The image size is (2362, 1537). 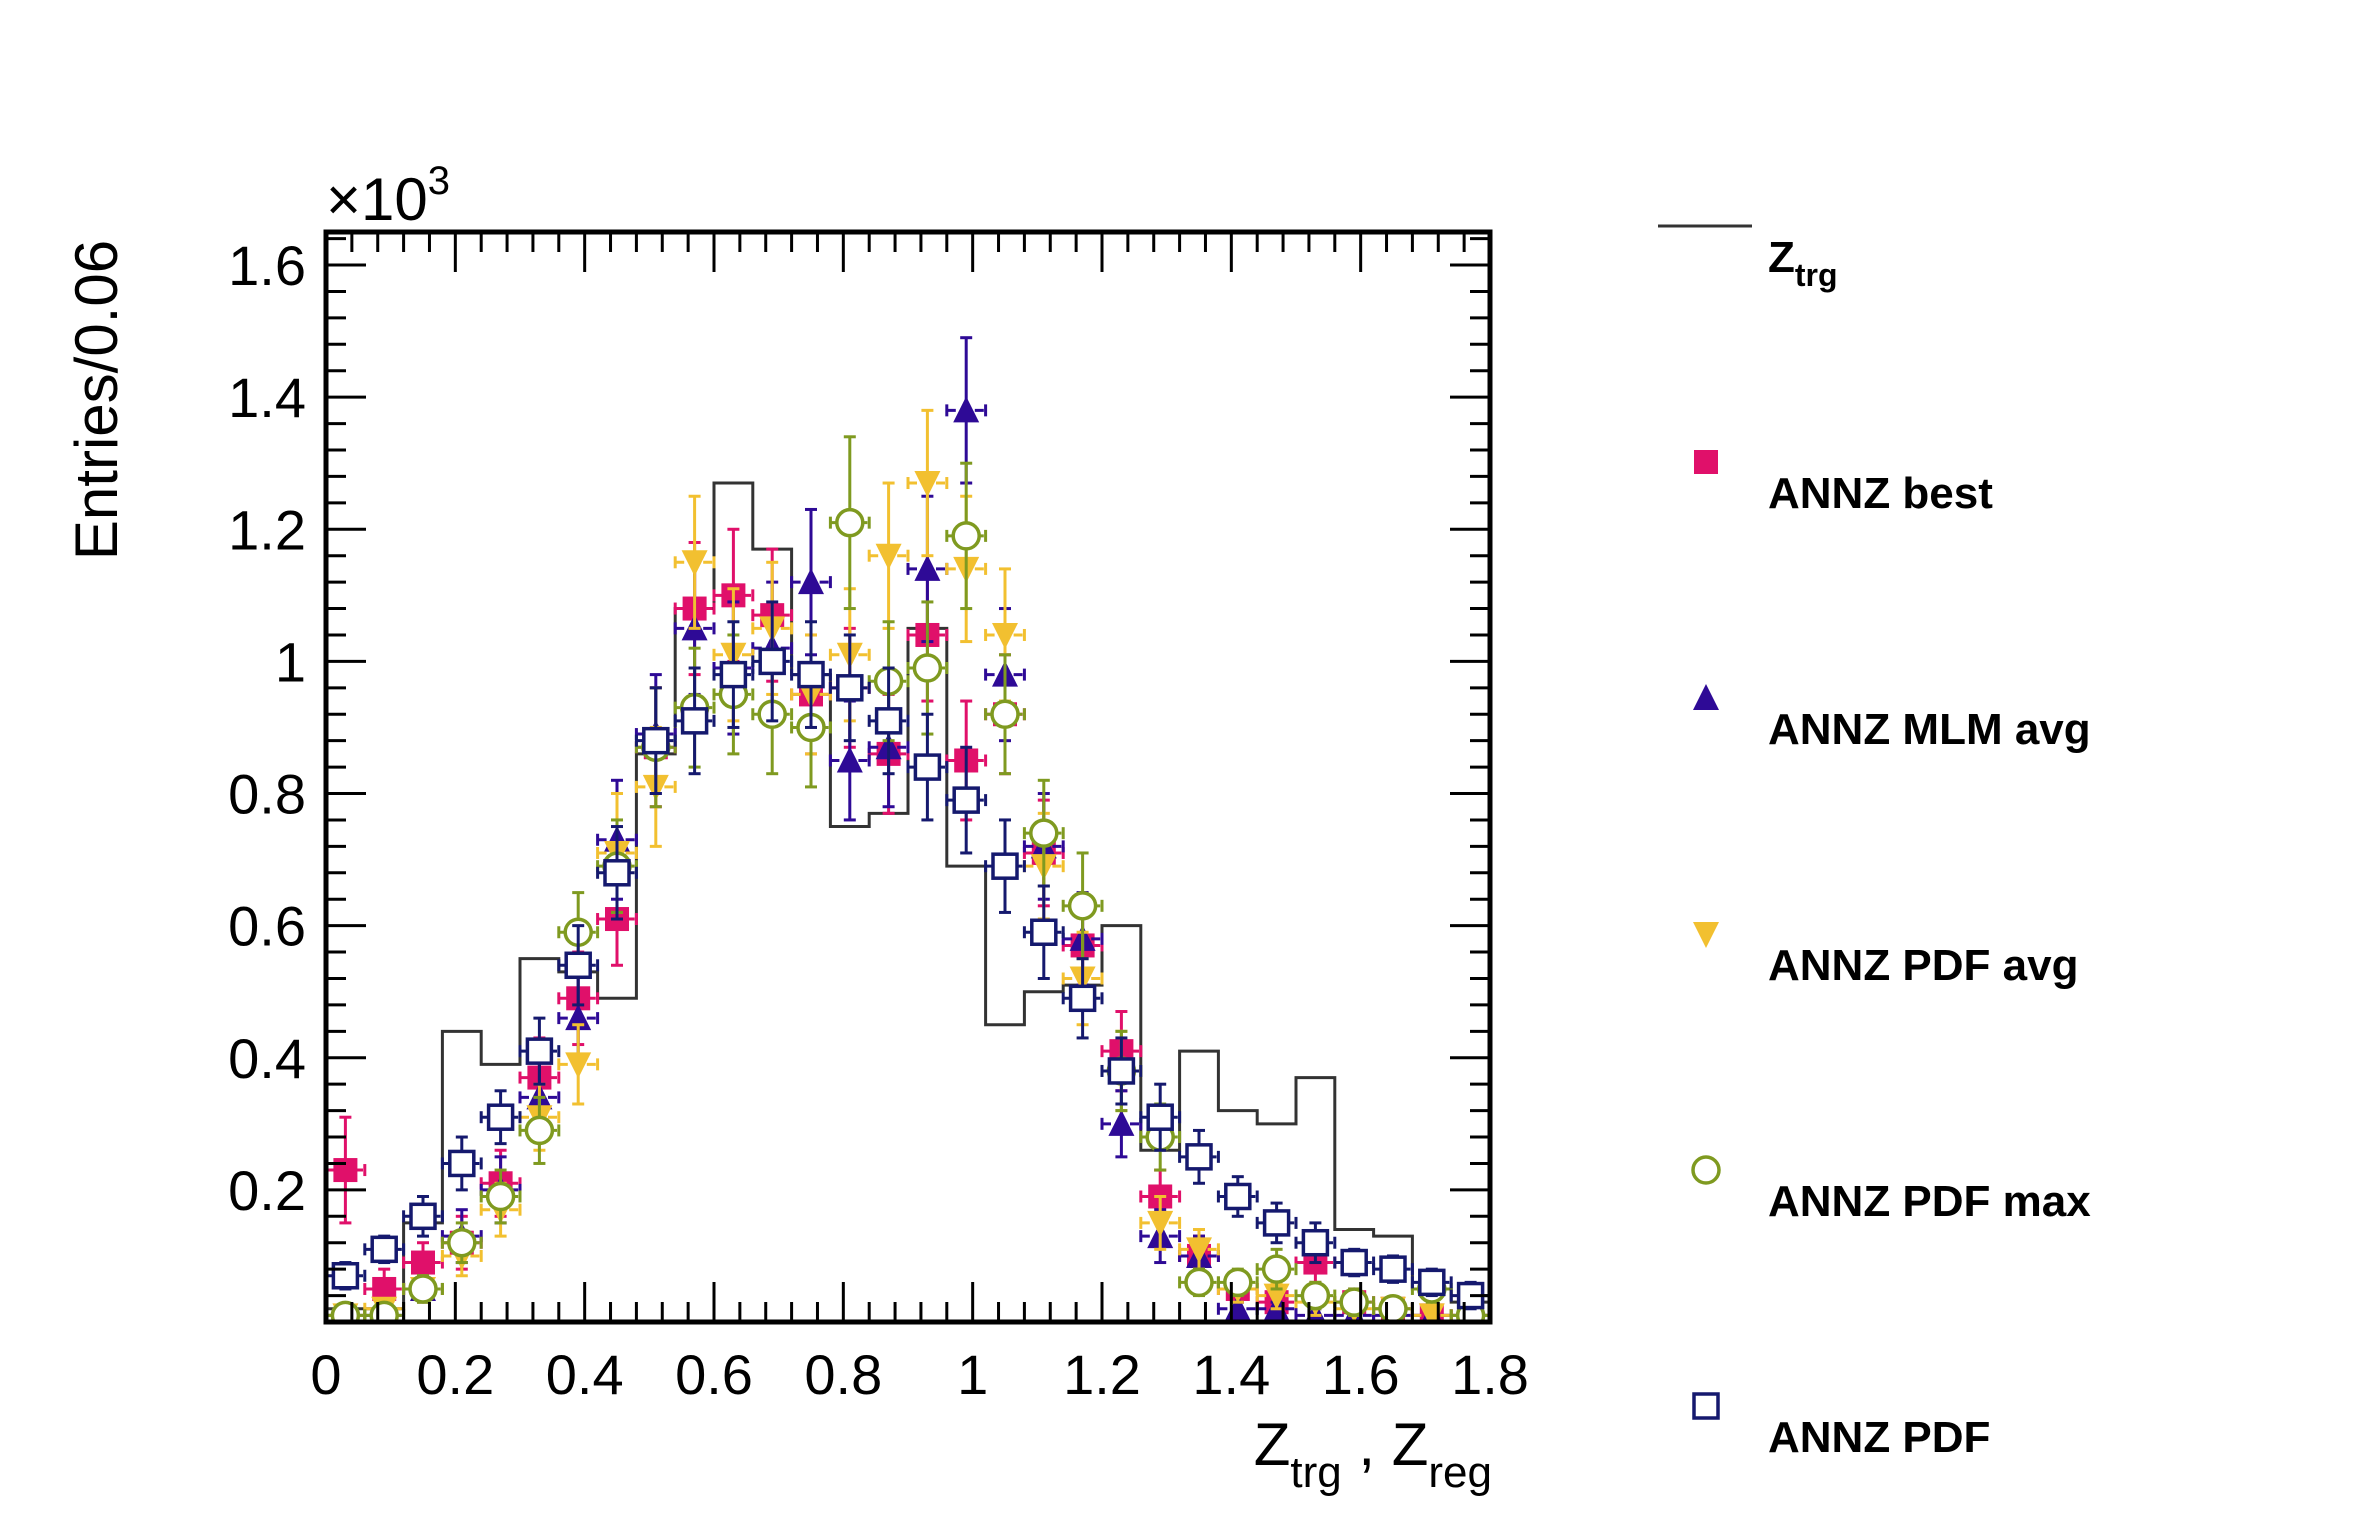 What do you see at coordinates (455, 1374) in the screenshot?
I see `x-tick-label: 0.2` at bounding box center [455, 1374].